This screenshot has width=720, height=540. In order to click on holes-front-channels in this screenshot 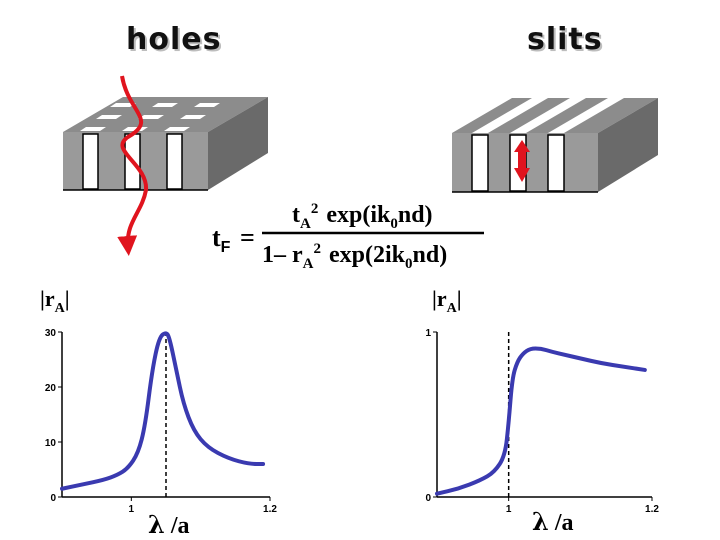, I will do `click(132, 161)`.